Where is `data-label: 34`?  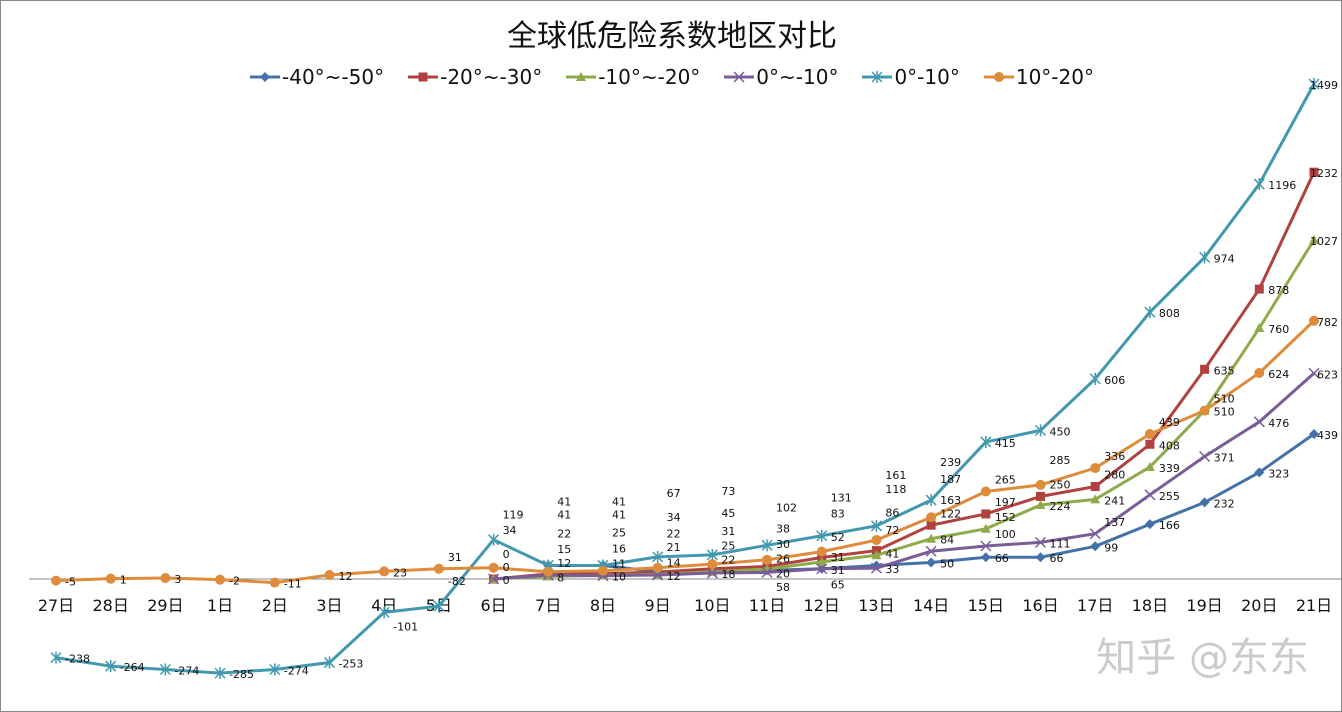
data-label: 34 is located at coordinates (674, 517).